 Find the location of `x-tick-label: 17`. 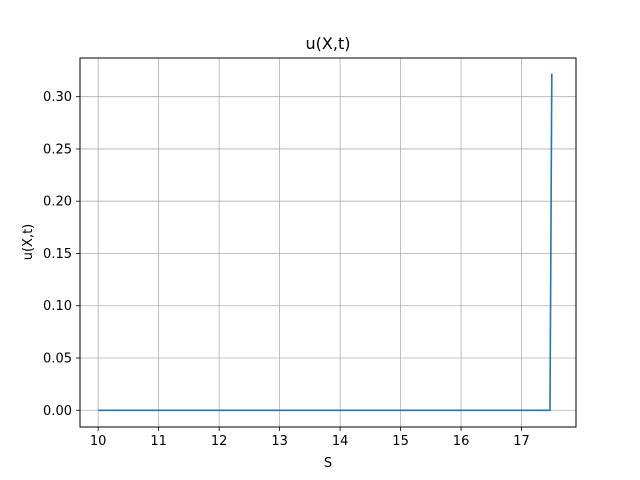

x-tick-label: 17 is located at coordinates (521, 441).